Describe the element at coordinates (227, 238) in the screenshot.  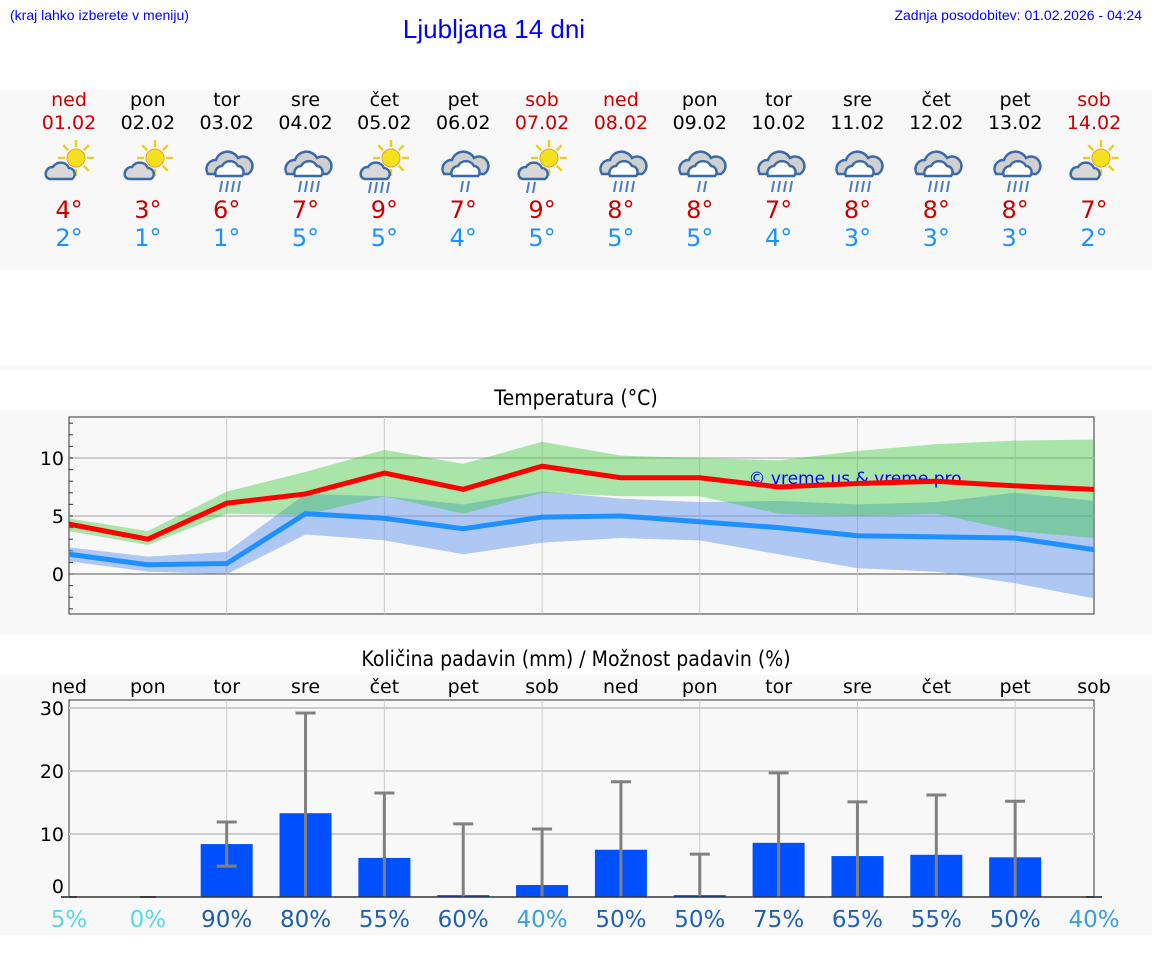
I see `min-temperature: 1°` at that location.